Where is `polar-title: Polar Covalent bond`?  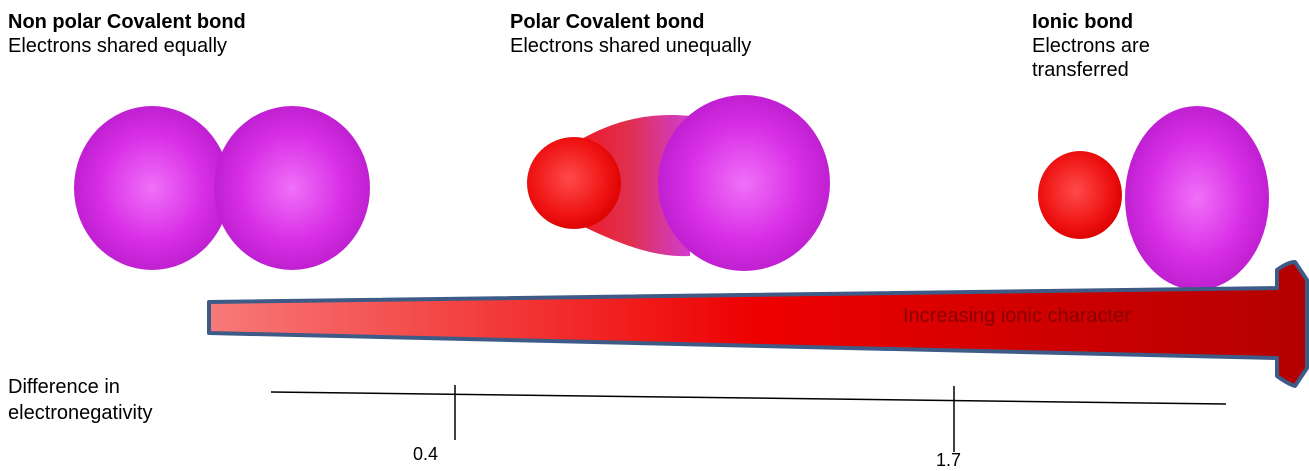 polar-title: Polar Covalent bond is located at coordinates (607, 22).